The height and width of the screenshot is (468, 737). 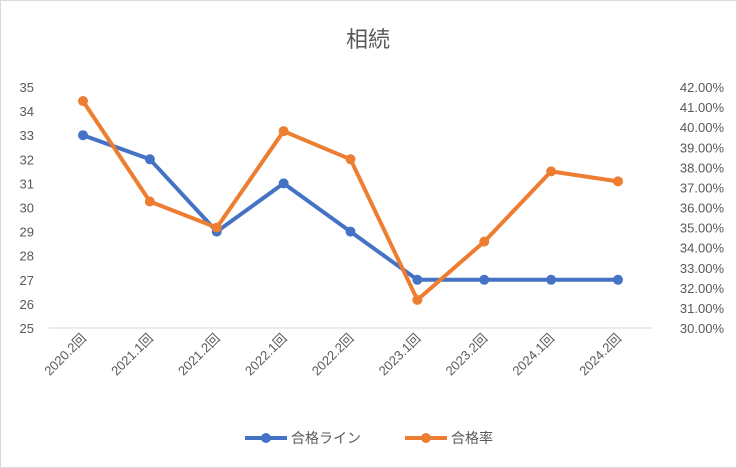 I want to click on left-axis-tick-label: 29, so click(x=27, y=232).